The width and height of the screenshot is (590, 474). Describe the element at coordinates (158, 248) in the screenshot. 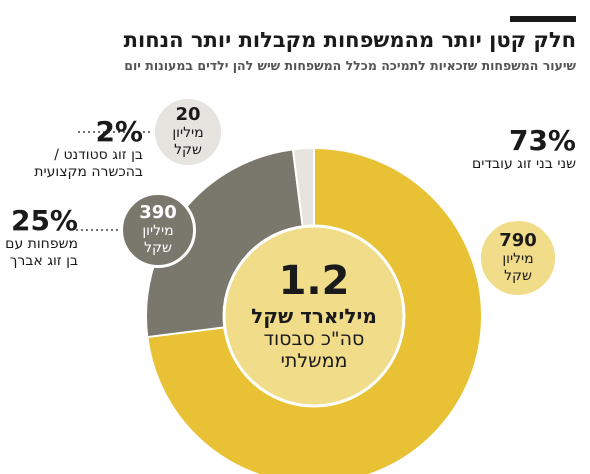

I see `amount-unit-kollel-line2: שקל` at that location.